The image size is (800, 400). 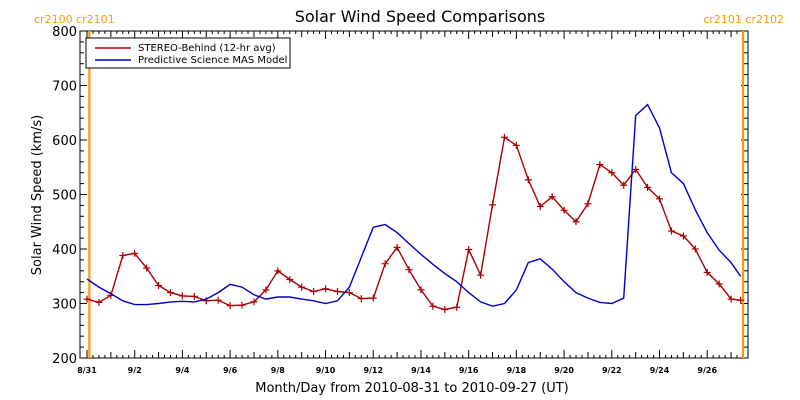 What do you see at coordinates (517, 370) in the screenshot?
I see `x-tick-label: 9/18` at bounding box center [517, 370].